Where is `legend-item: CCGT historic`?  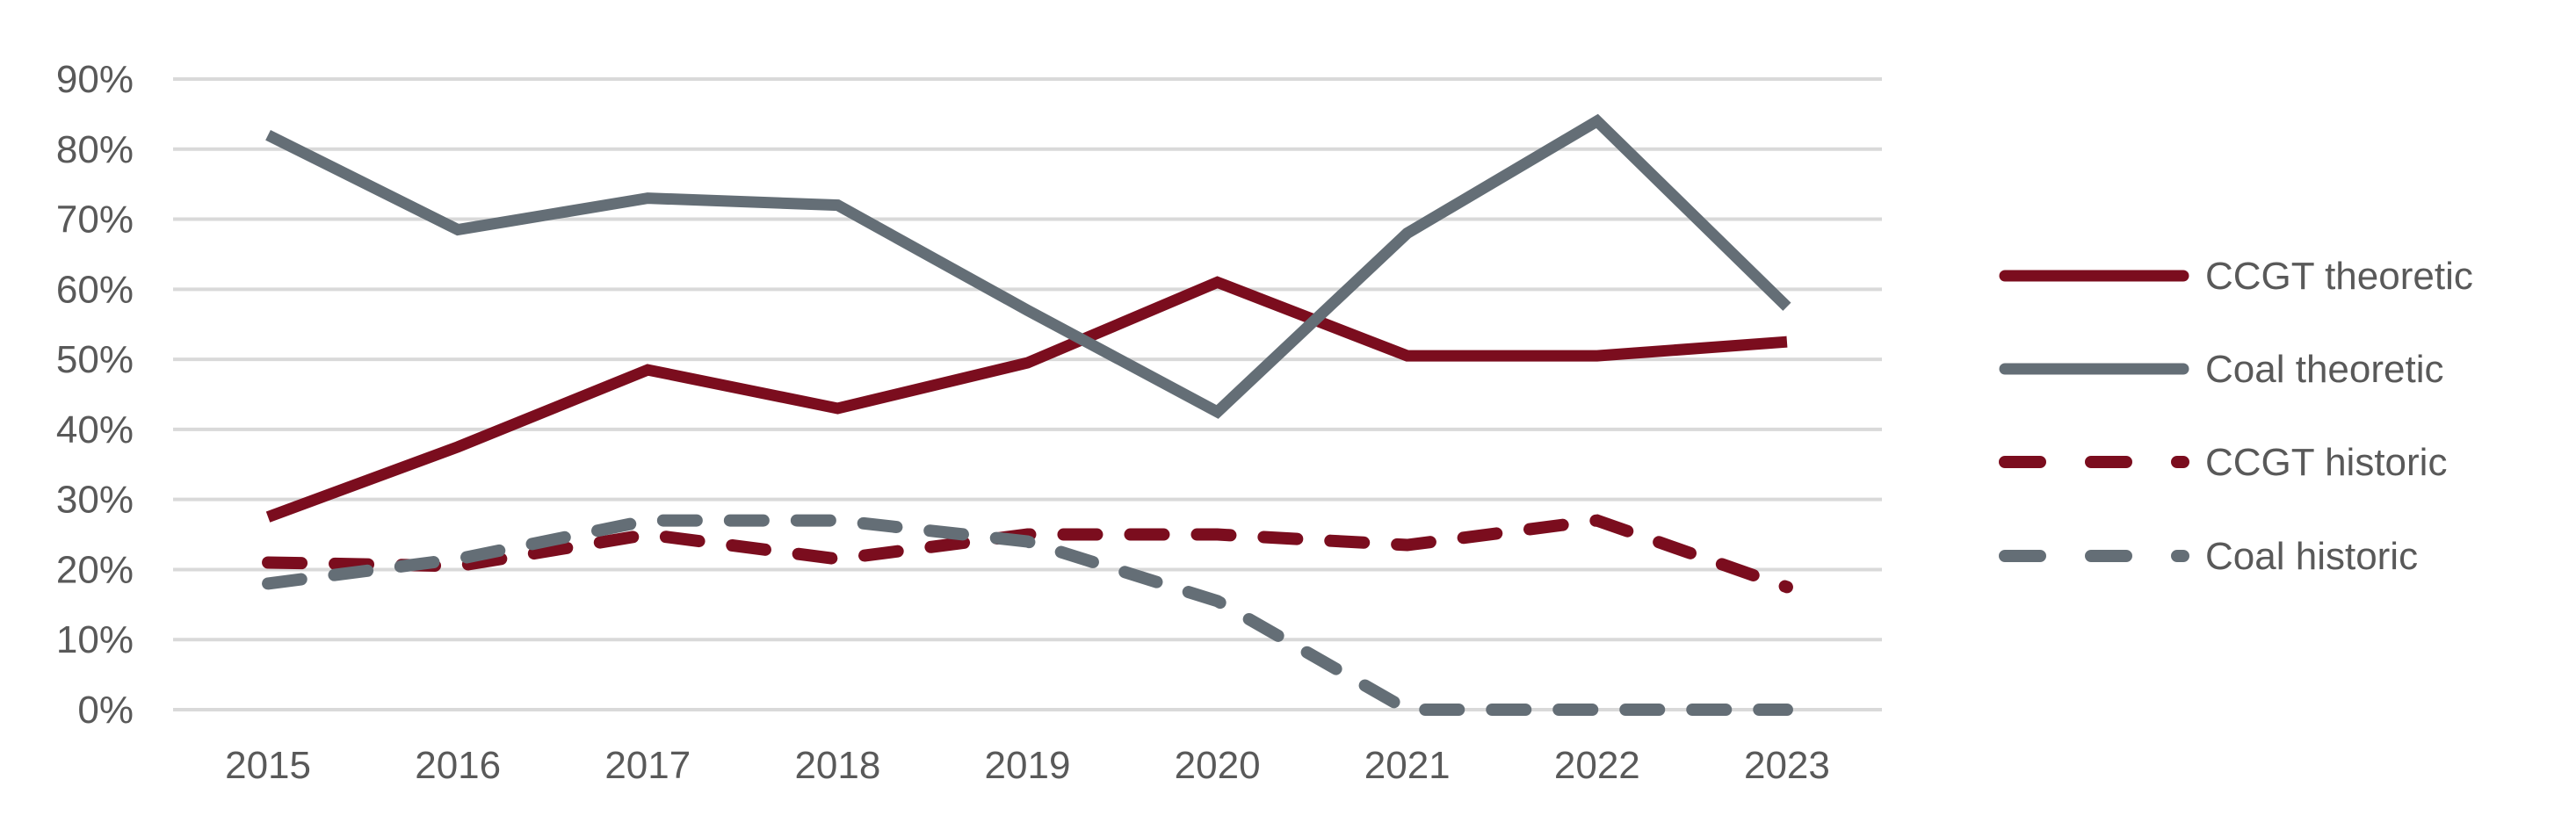 legend-item: CCGT historic is located at coordinates (2223, 462).